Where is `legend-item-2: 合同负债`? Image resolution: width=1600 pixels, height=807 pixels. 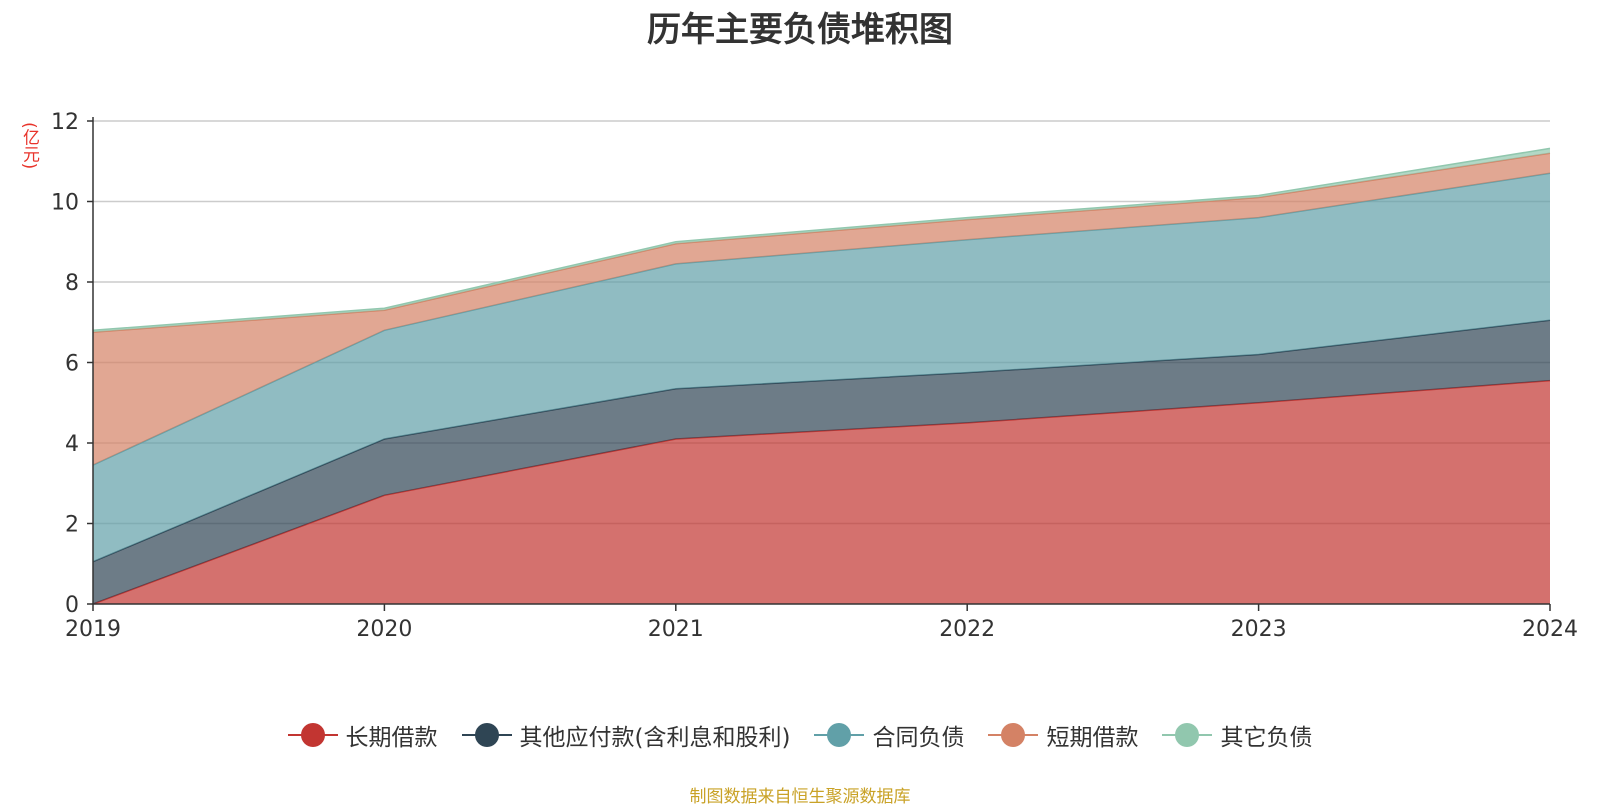 legend-item-2: 合同负债 is located at coordinates (889, 735).